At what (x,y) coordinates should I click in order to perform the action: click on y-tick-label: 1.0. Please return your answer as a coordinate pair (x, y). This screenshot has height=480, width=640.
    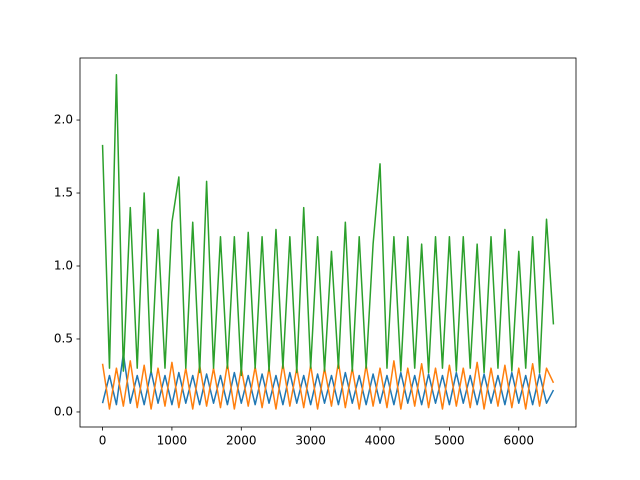
    Looking at the image, I should click on (63, 266).